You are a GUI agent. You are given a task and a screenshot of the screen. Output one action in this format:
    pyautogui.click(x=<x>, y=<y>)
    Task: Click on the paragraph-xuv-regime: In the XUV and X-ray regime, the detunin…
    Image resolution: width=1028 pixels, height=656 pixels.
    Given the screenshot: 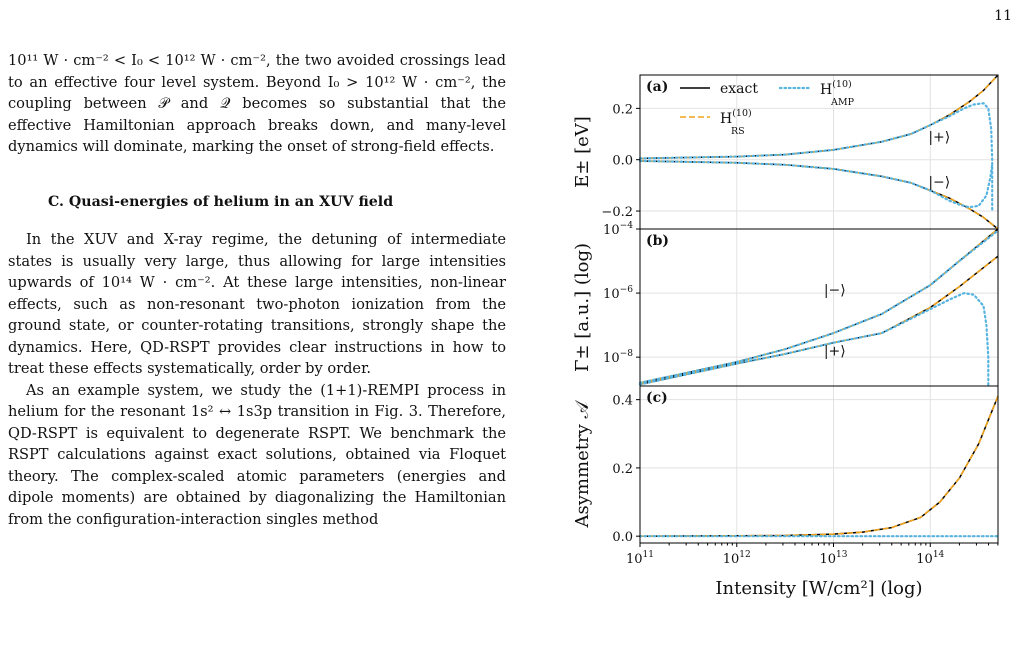 What is the action you would take?
    pyautogui.click(x=257, y=304)
    